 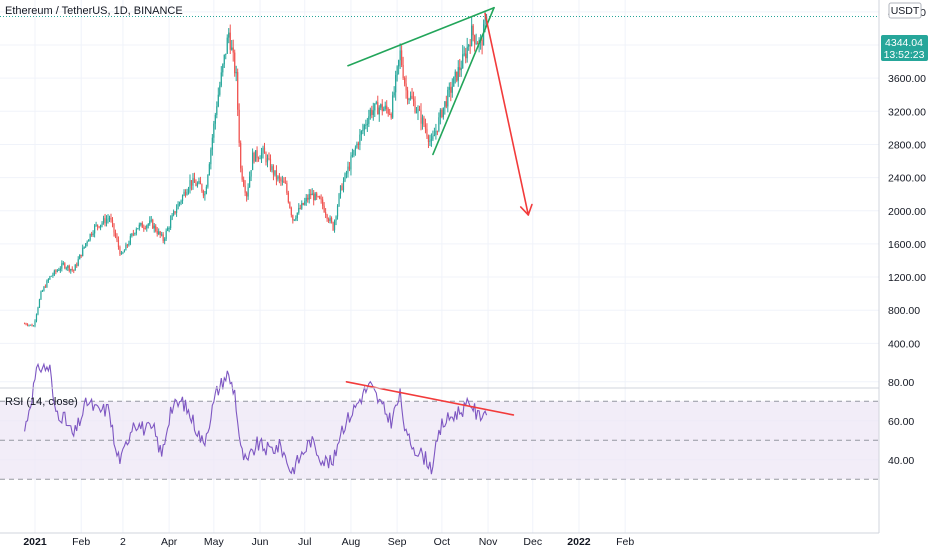 I want to click on price-tick-label: 400.00, so click(x=904, y=344).